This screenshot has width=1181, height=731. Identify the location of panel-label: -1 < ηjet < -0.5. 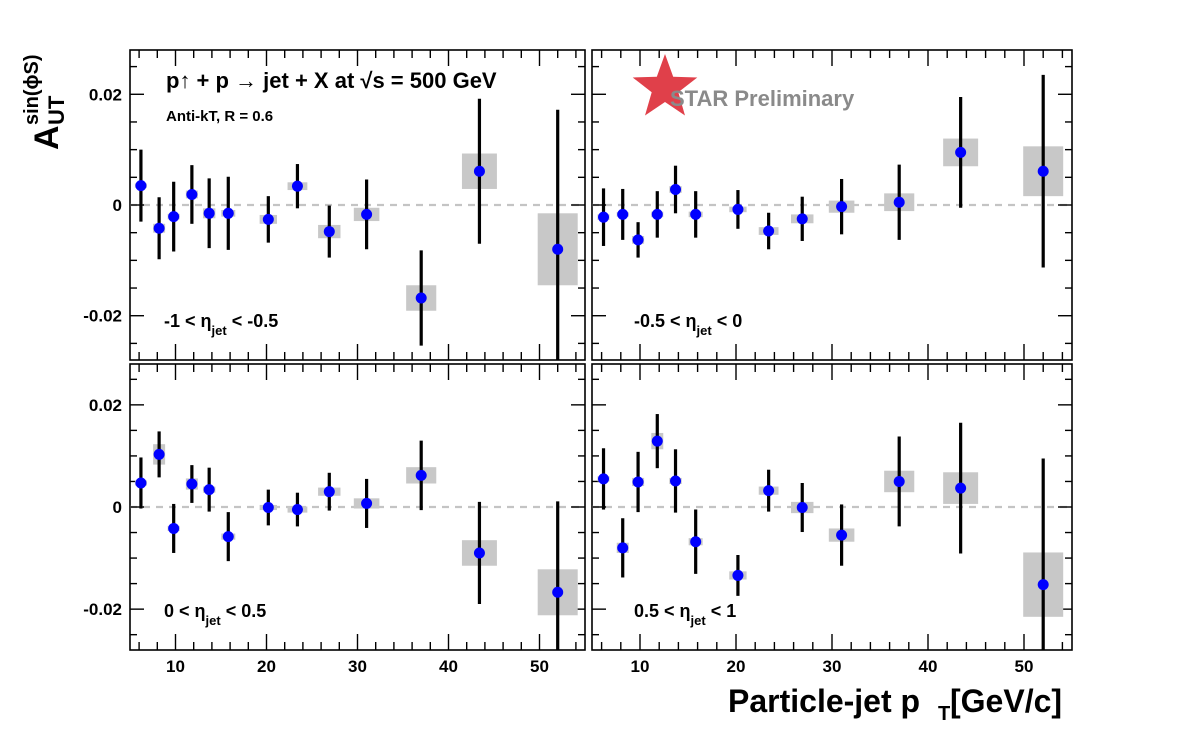
(221, 324).